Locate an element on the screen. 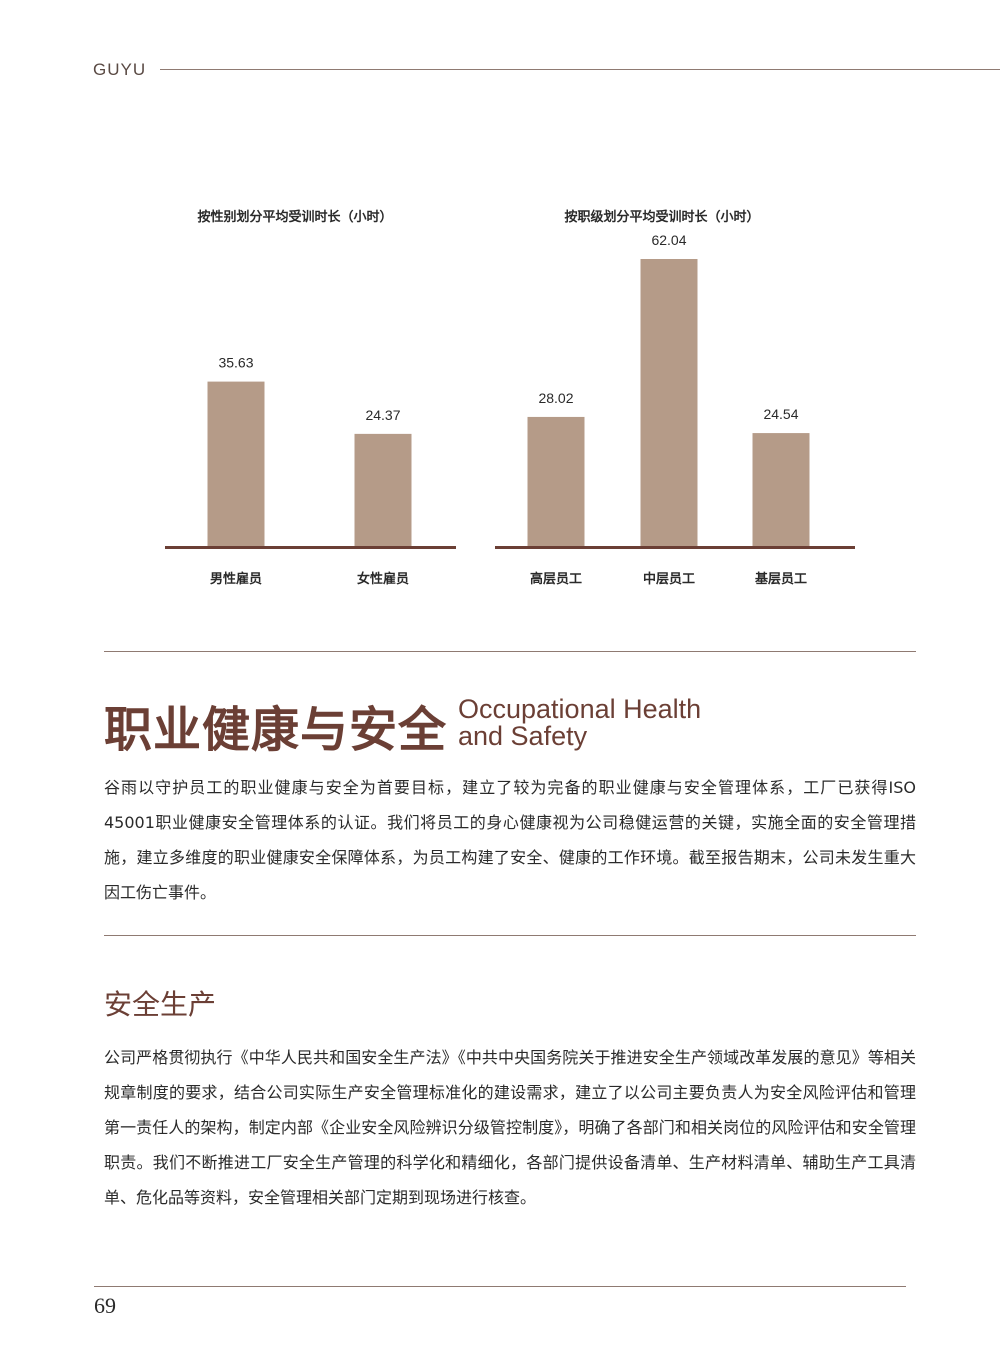 The image size is (1000, 1357). bar-value-label: 62.04 is located at coordinates (668, 240).